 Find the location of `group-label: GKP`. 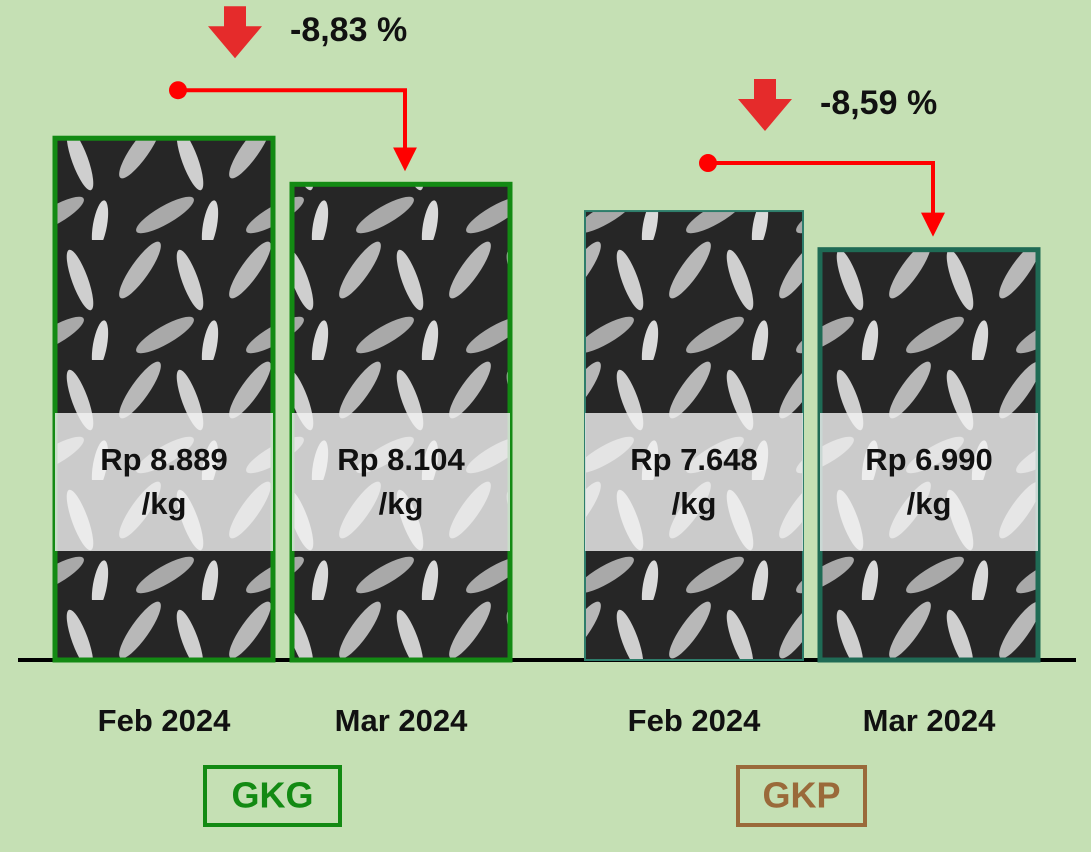

group-label: GKP is located at coordinates (801, 795).